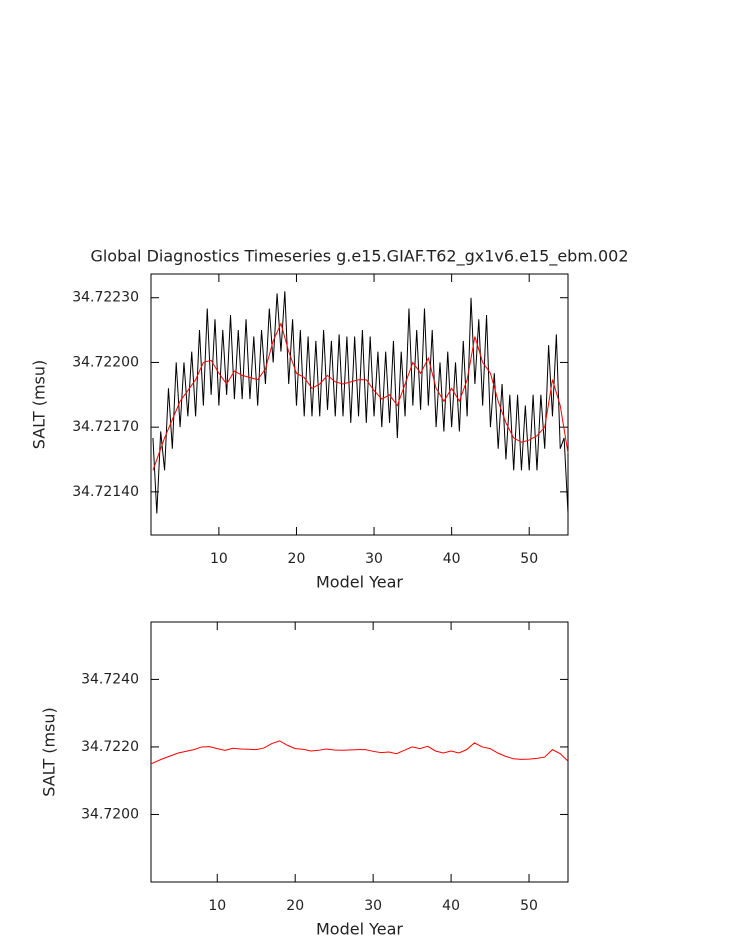  Describe the element at coordinates (105, 362) in the screenshot. I see `y-tick-label: 34.72200` at that location.